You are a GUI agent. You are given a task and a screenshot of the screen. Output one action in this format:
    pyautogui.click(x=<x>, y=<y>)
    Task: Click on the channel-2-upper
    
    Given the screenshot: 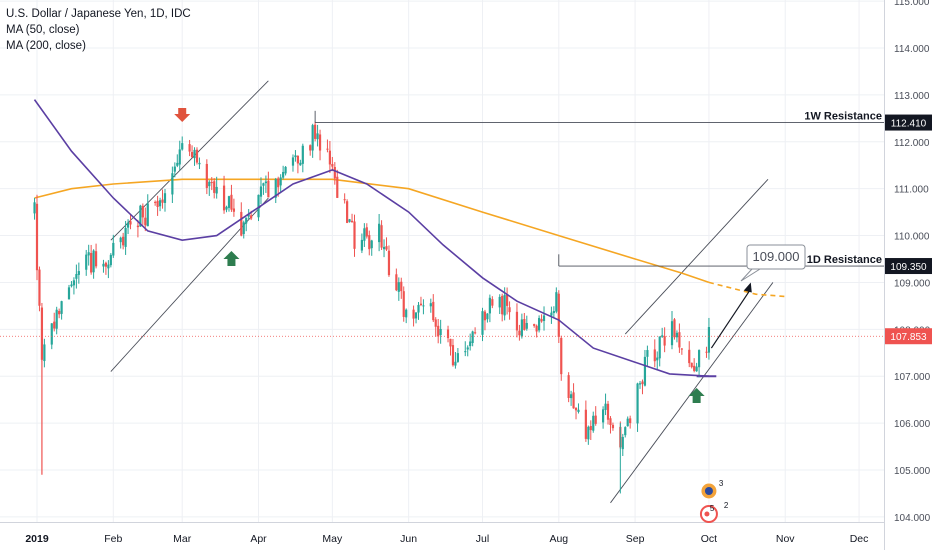 What is the action you would take?
    pyautogui.click(x=696, y=256)
    